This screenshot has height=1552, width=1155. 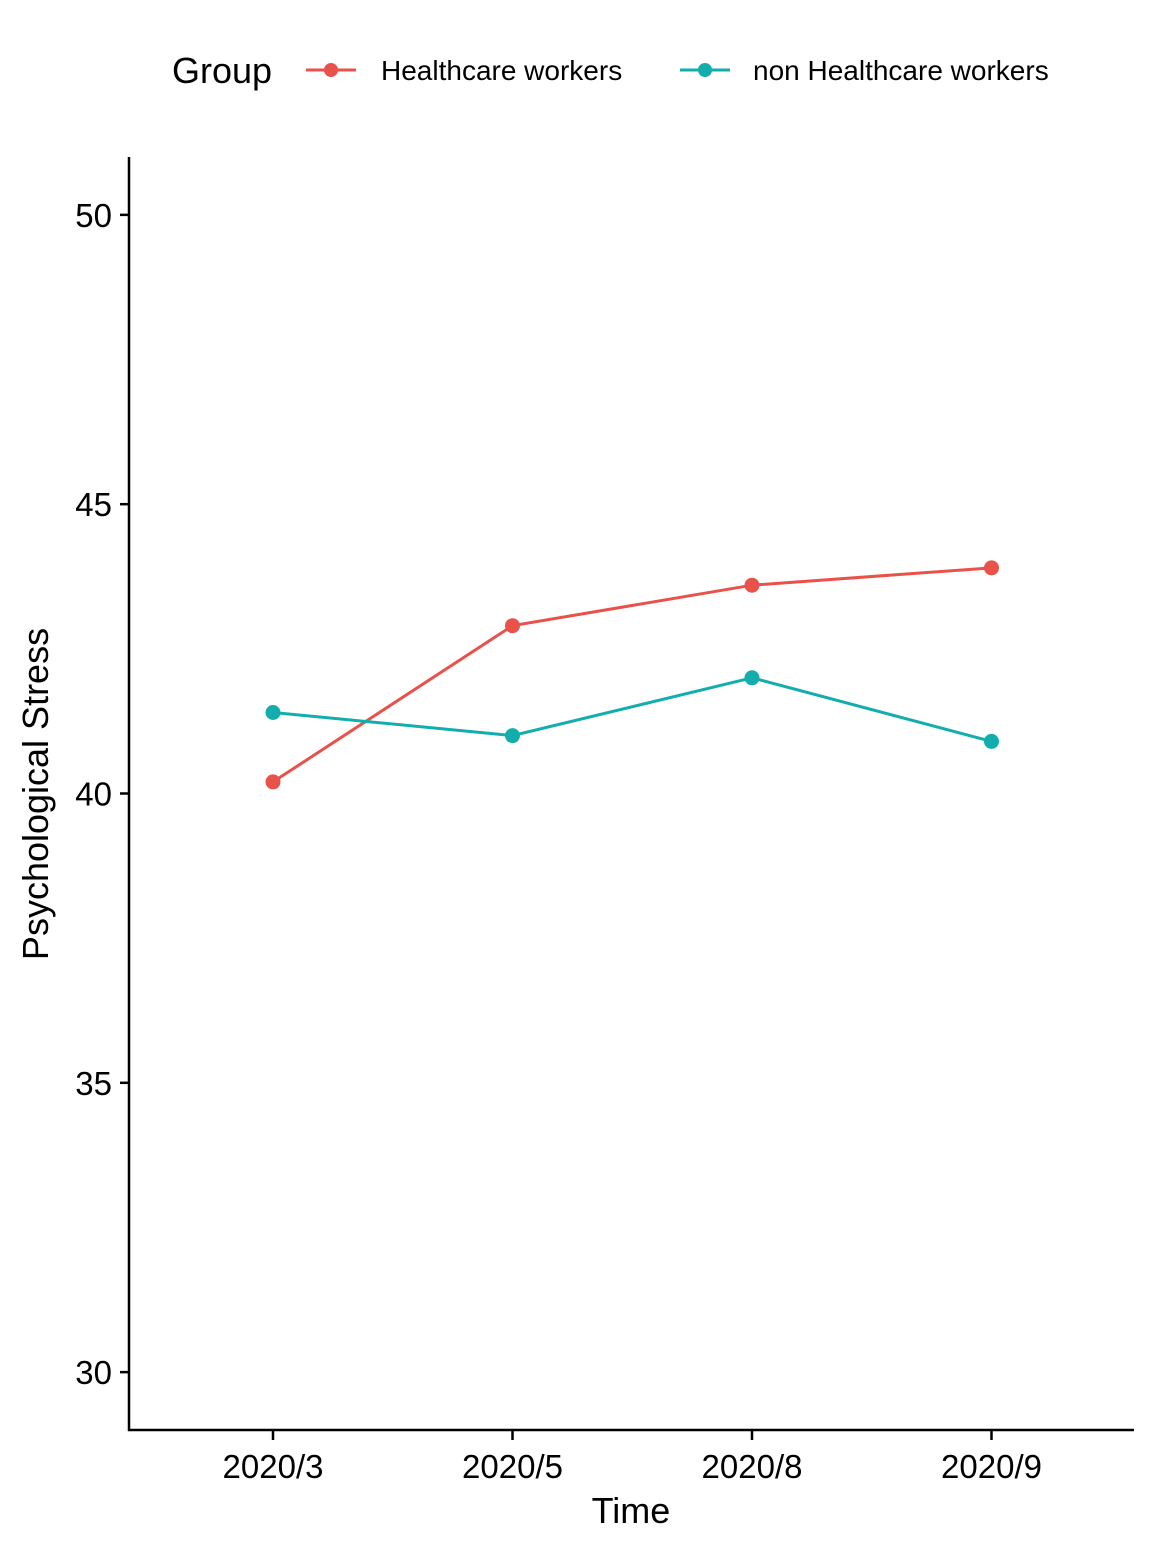 What do you see at coordinates (631, 1510) in the screenshot?
I see `x-axis-title: Time` at bounding box center [631, 1510].